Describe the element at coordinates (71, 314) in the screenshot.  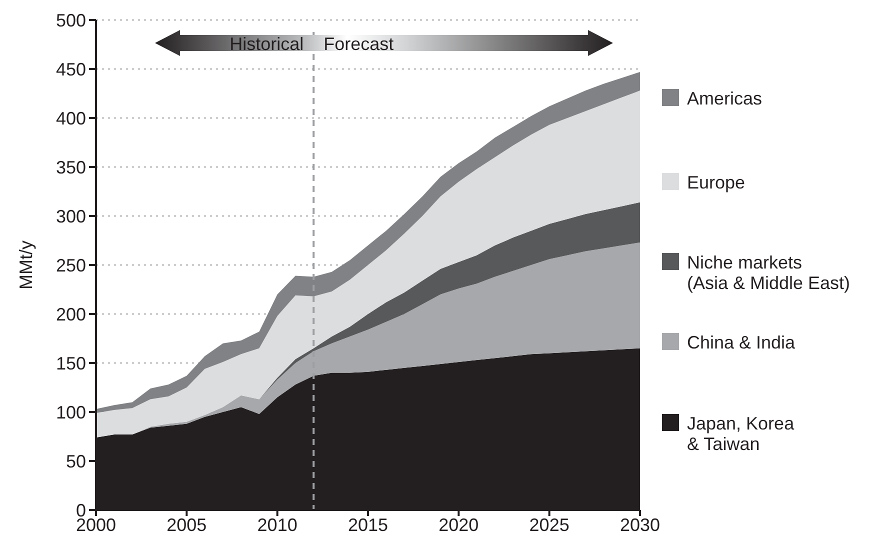
I see `y-tick-label: 200` at that location.